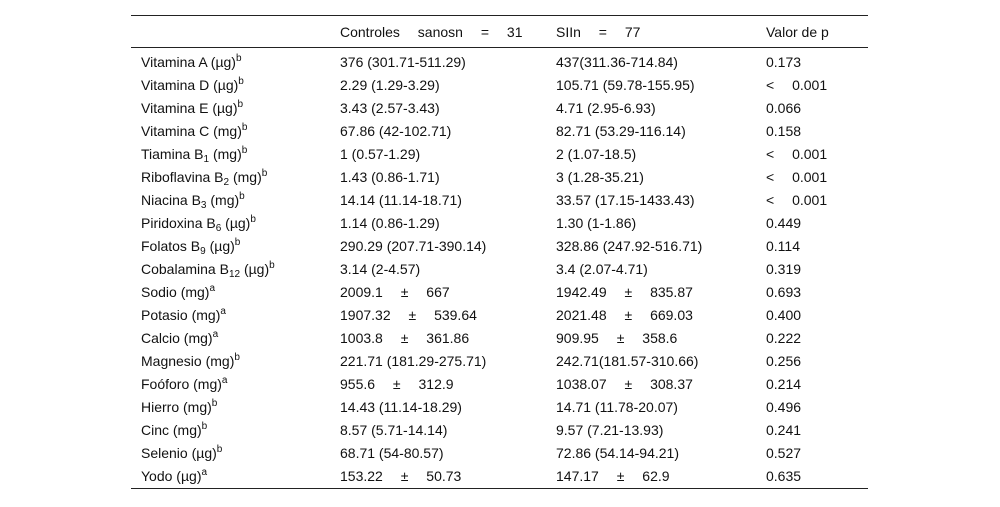 The image size is (1000, 507). Describe the element at coordinates (178, 223) in the screenshot. I see `label-name: Piridoxina B` at that location.